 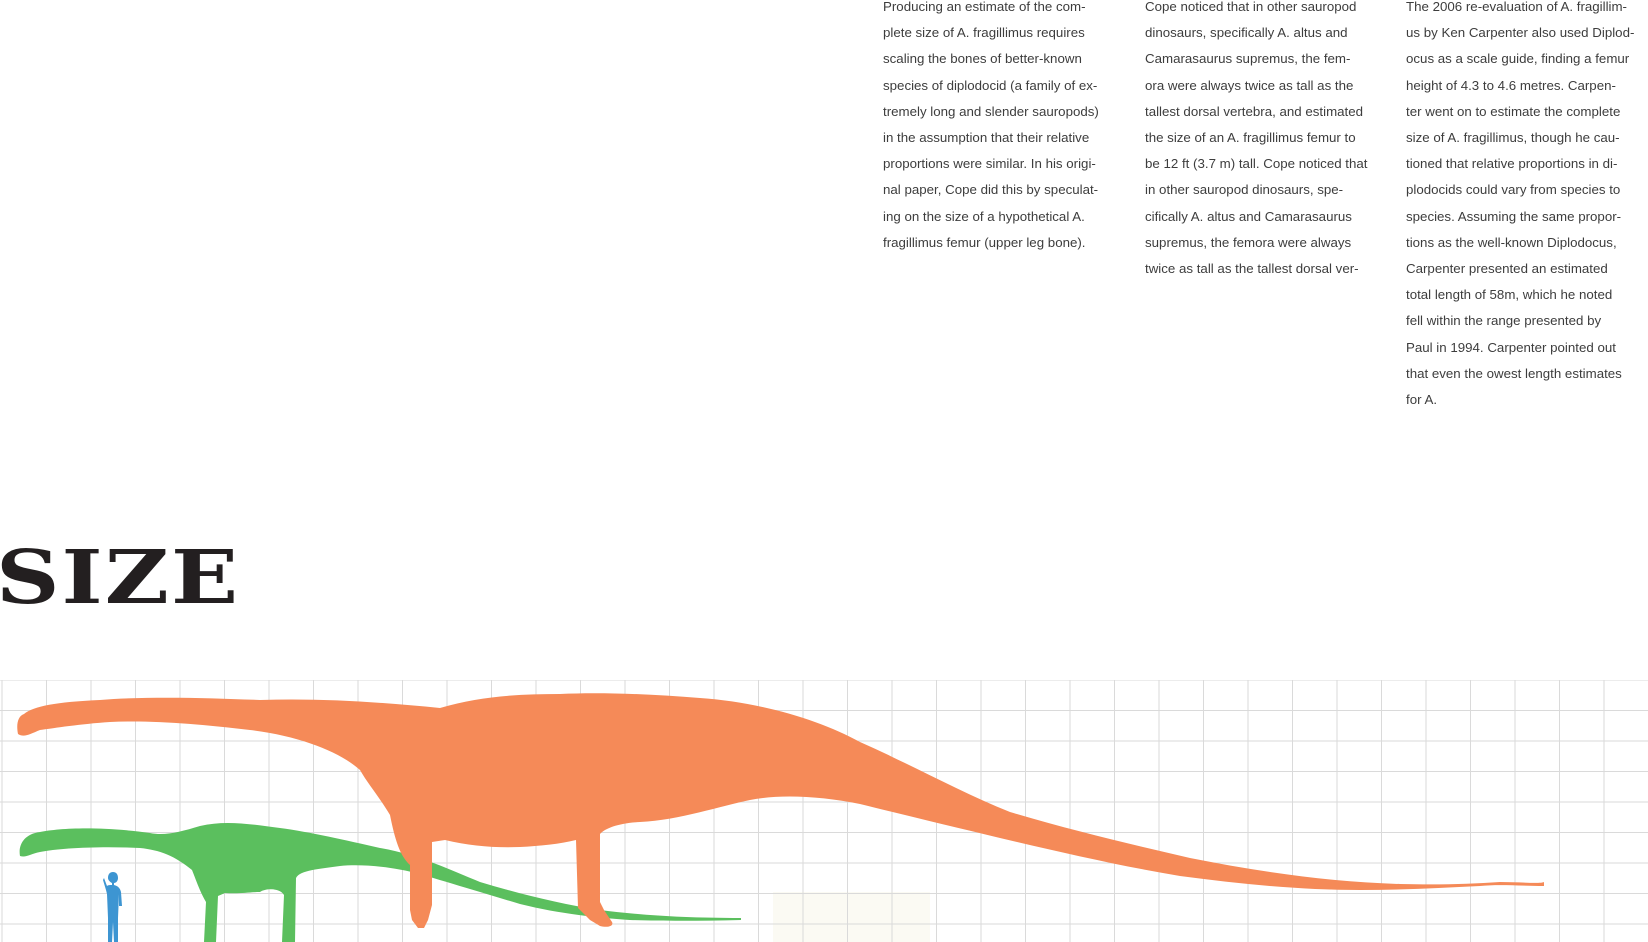 I want to click on text-line: species of diplodocid (a family of ex-, so click(x=990, y=85).